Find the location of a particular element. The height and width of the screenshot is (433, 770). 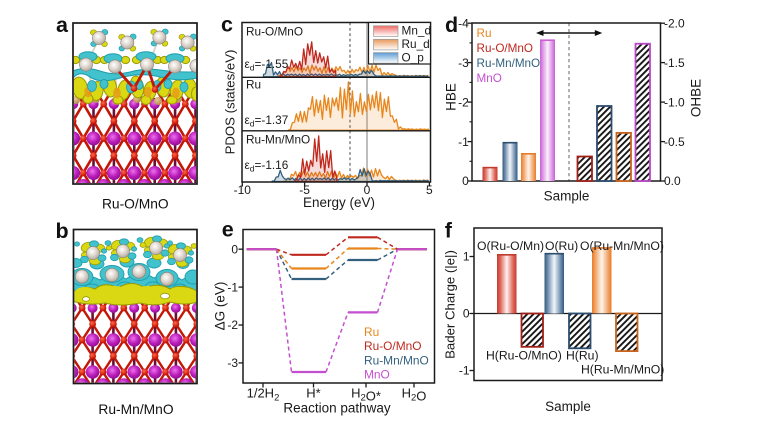

svg-text: -5 is located at coordinates (304, 190).